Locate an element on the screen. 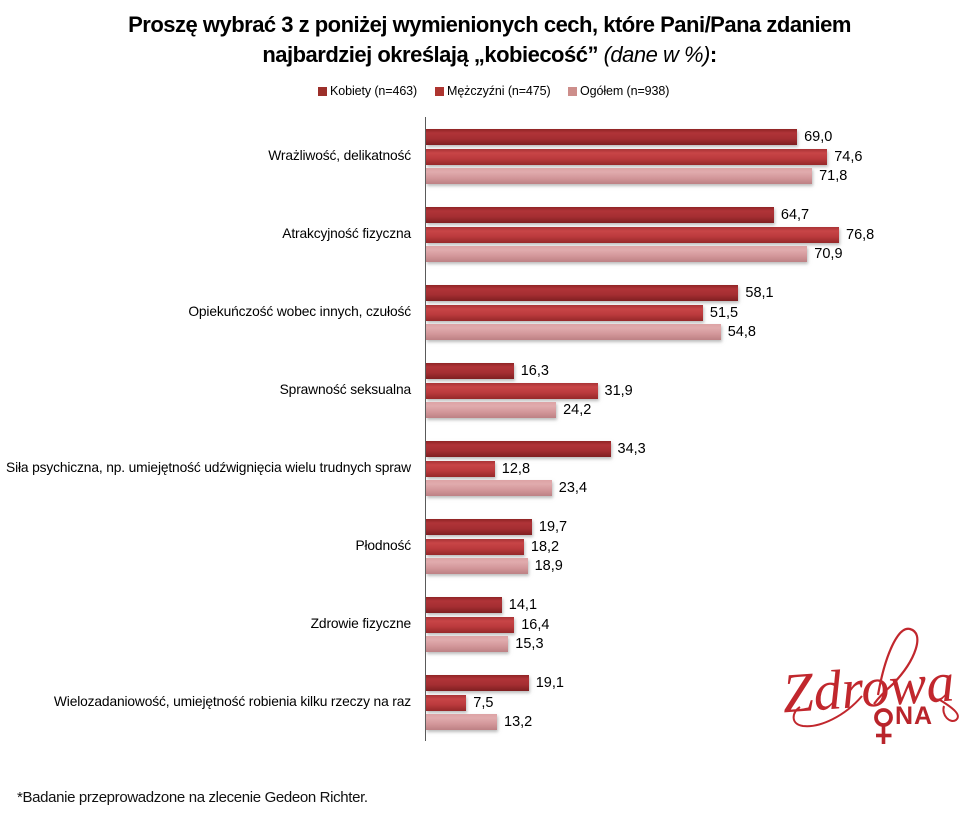  svg-text: Zdrowa is located at coordinates (868, 688).